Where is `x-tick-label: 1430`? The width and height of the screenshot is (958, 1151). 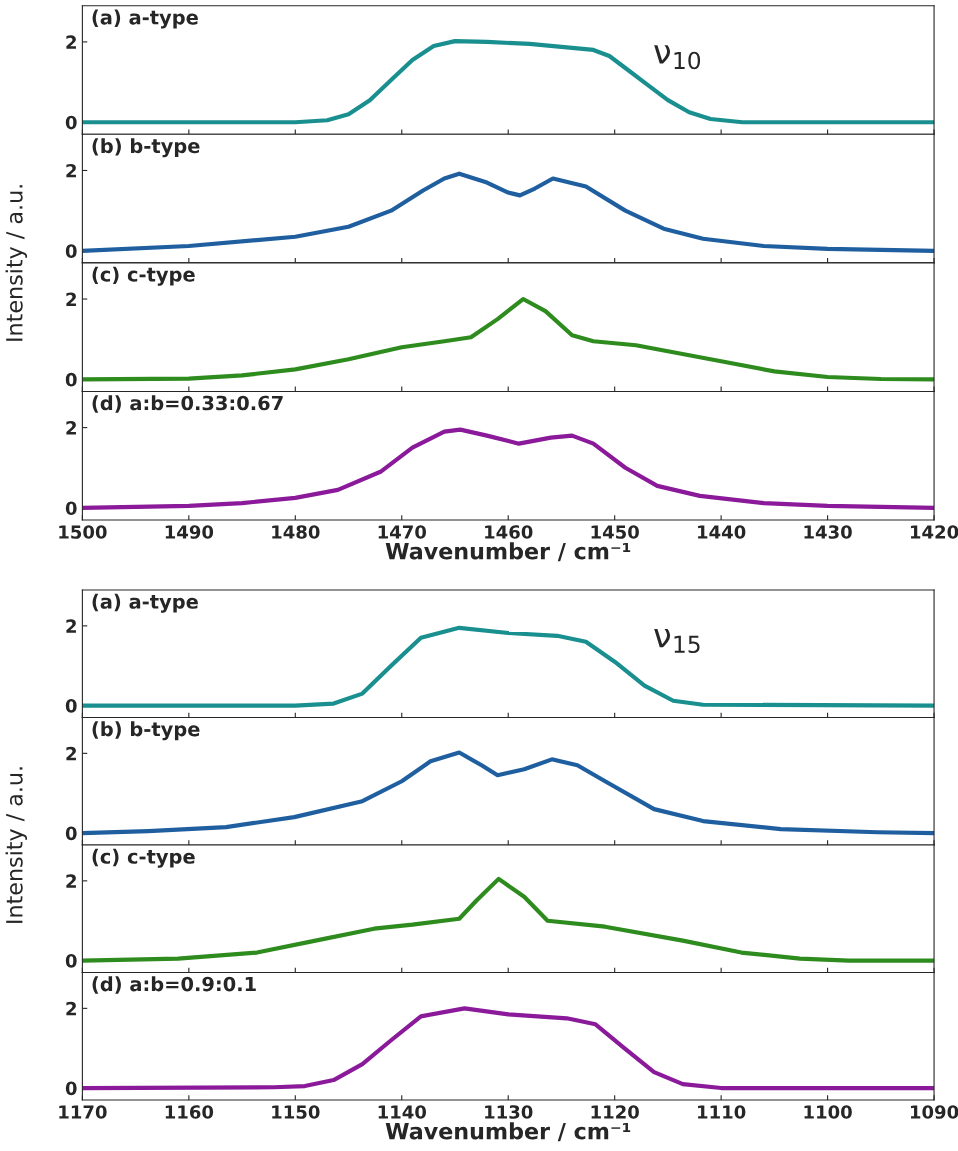
x-tick-label: 1430 is located at coordinates (828, 532).